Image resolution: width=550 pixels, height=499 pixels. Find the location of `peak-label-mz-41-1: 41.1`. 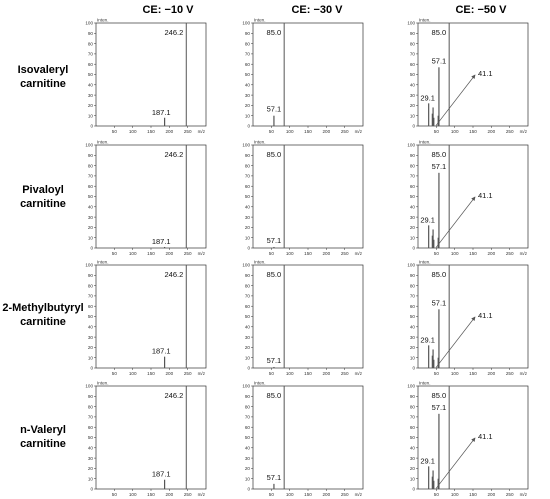

peak-label-mz-41-1: 41.1 is located at coordinates (485, 73).